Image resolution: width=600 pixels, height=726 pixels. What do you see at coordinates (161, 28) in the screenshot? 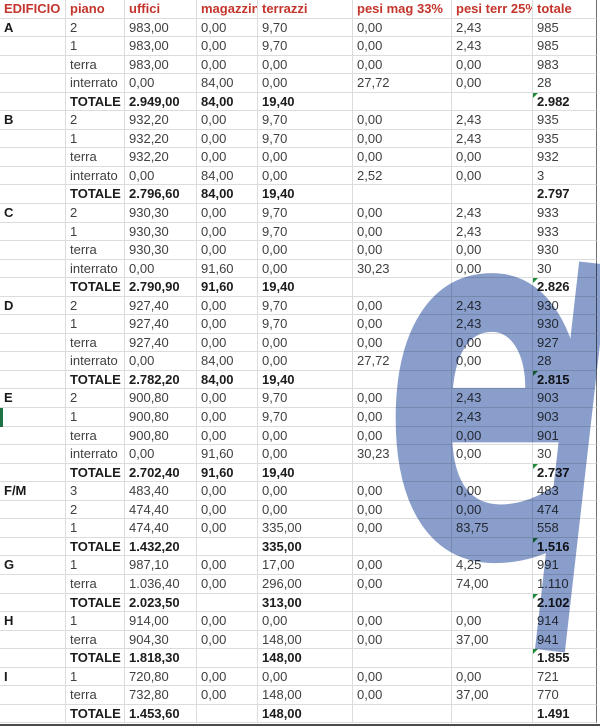
I see `uffici-cell: 983,00` at bounding box center [161, 28].